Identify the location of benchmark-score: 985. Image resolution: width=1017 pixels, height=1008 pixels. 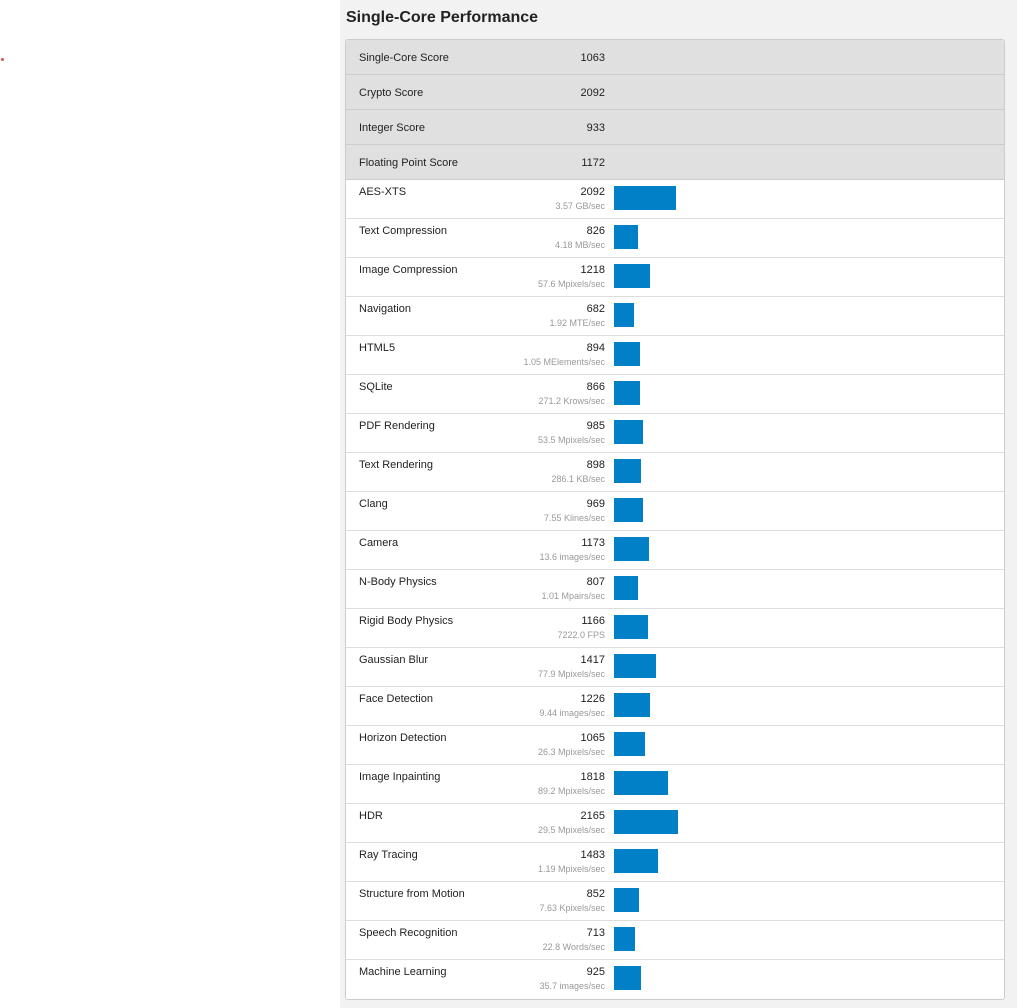
(595, 426).